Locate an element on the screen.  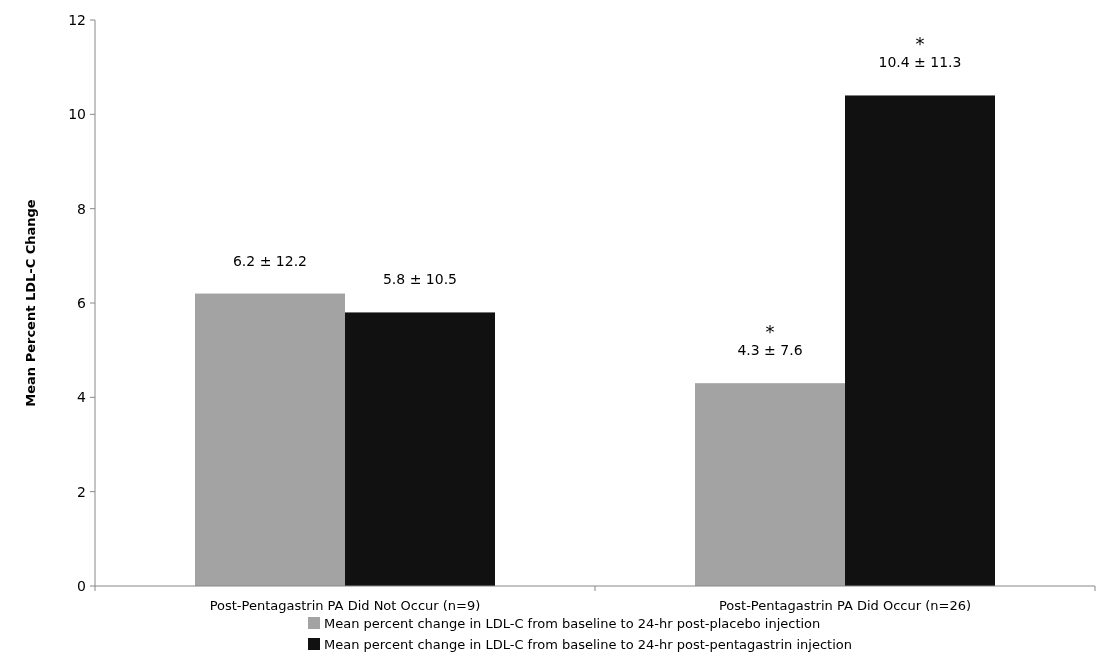
y-tick-label: 8 is located at coordinates (81, 208).